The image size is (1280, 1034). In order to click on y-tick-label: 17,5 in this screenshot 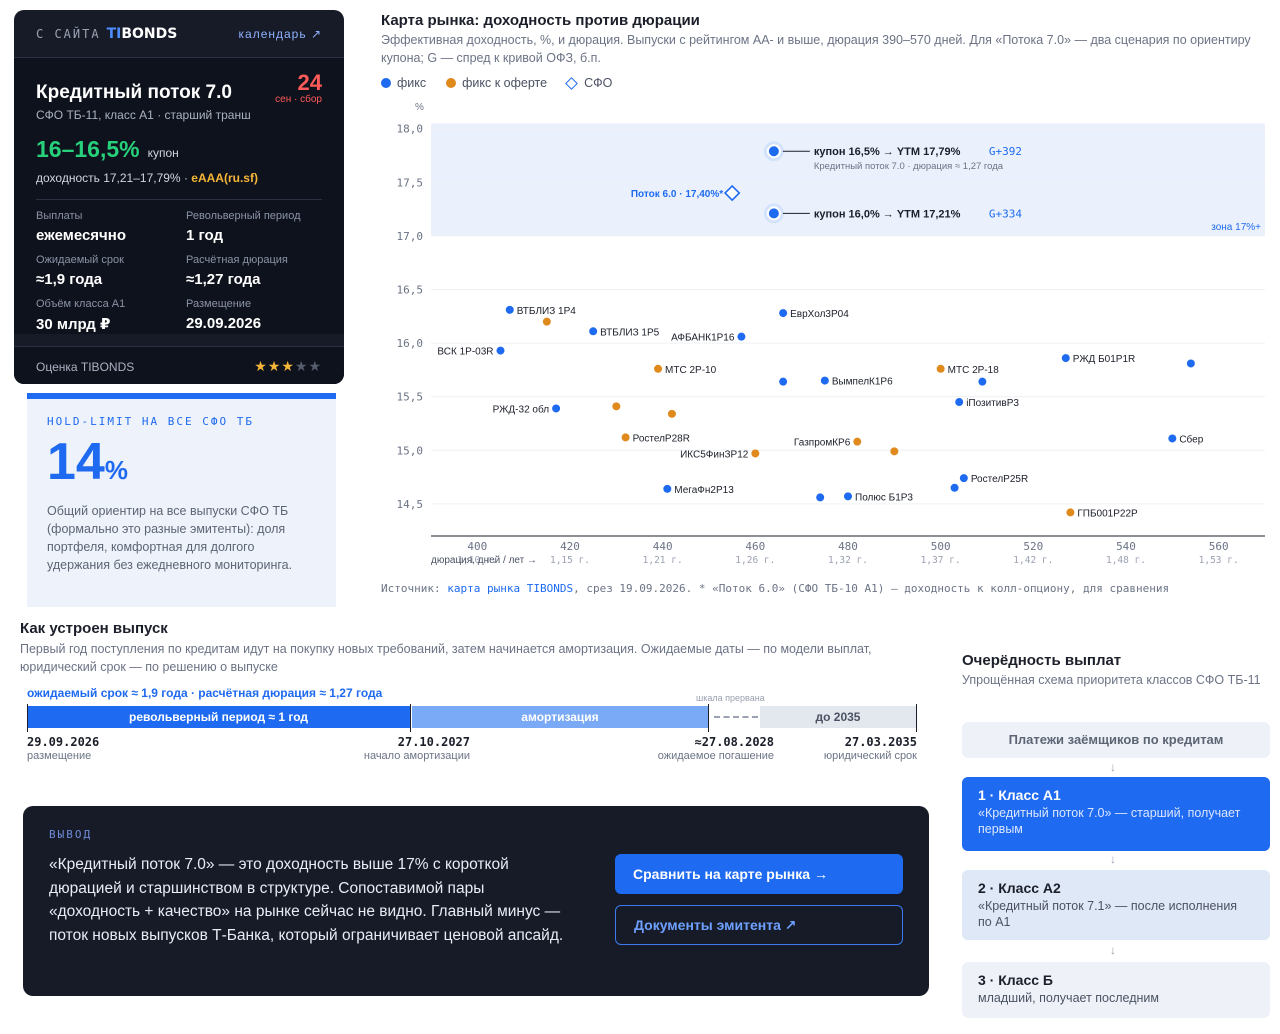, I will do `click(410, 182)`.